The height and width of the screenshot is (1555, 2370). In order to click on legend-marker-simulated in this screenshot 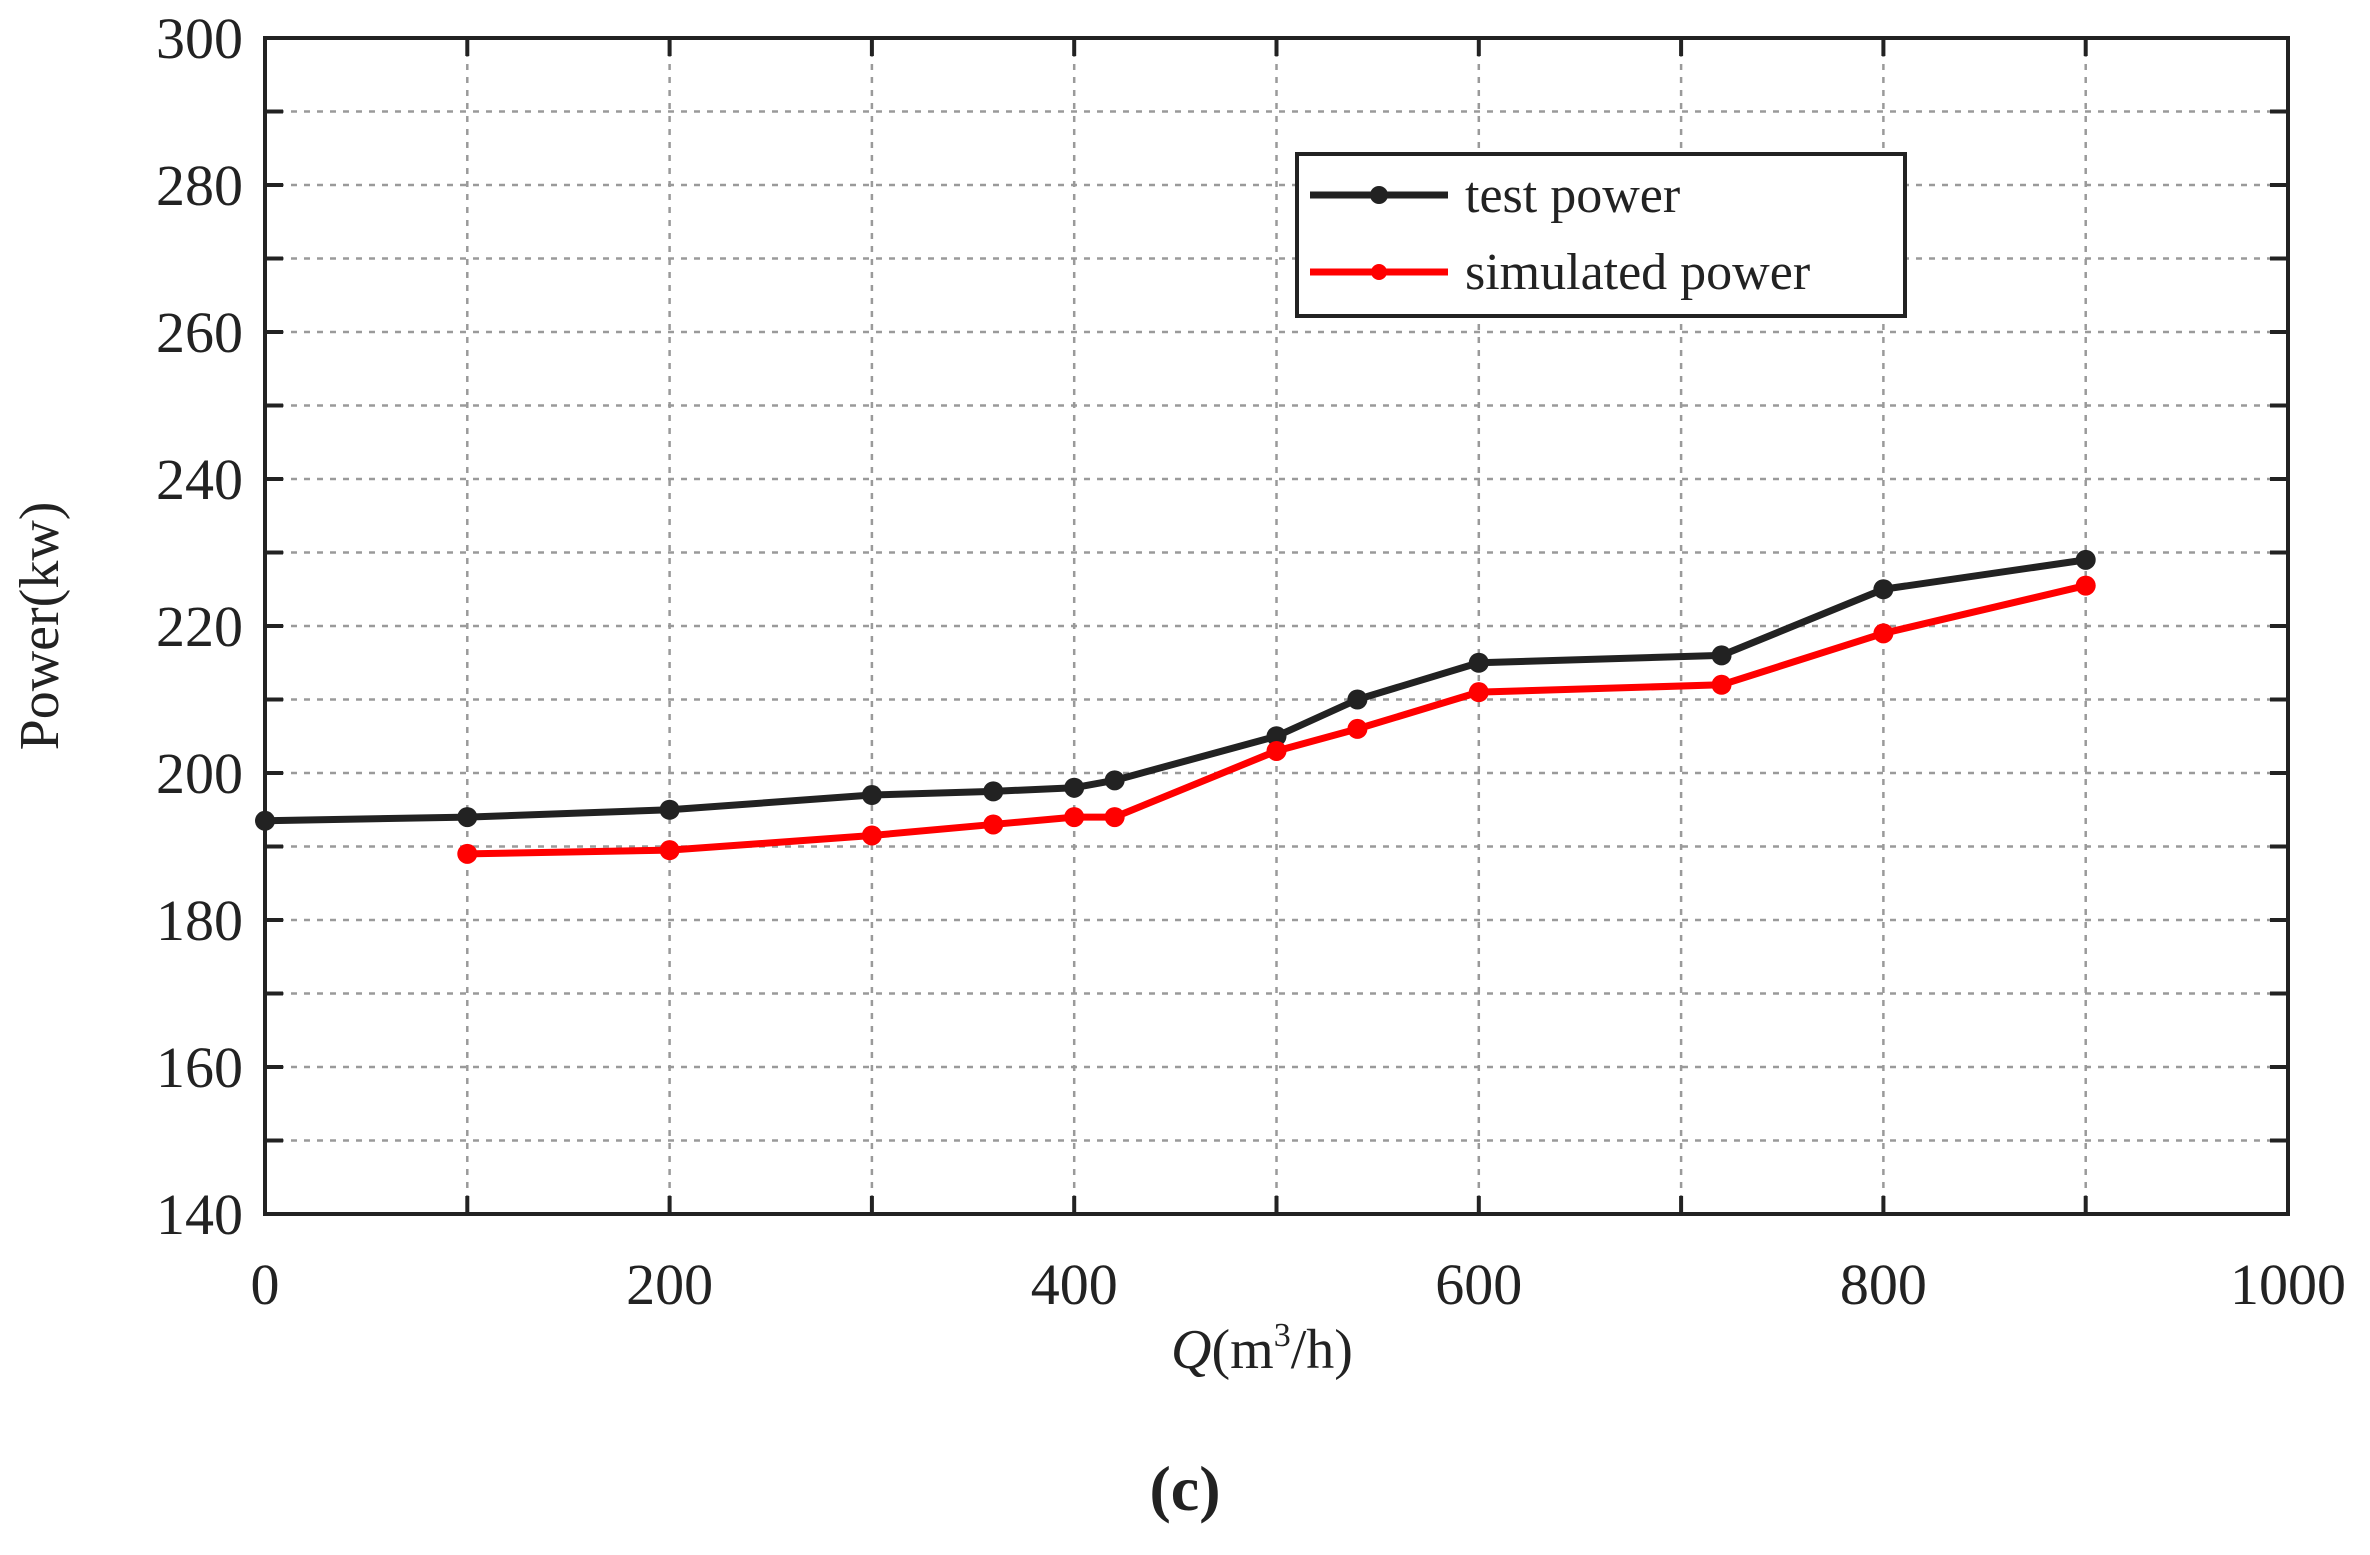, I will do `click(1379, 272)`.